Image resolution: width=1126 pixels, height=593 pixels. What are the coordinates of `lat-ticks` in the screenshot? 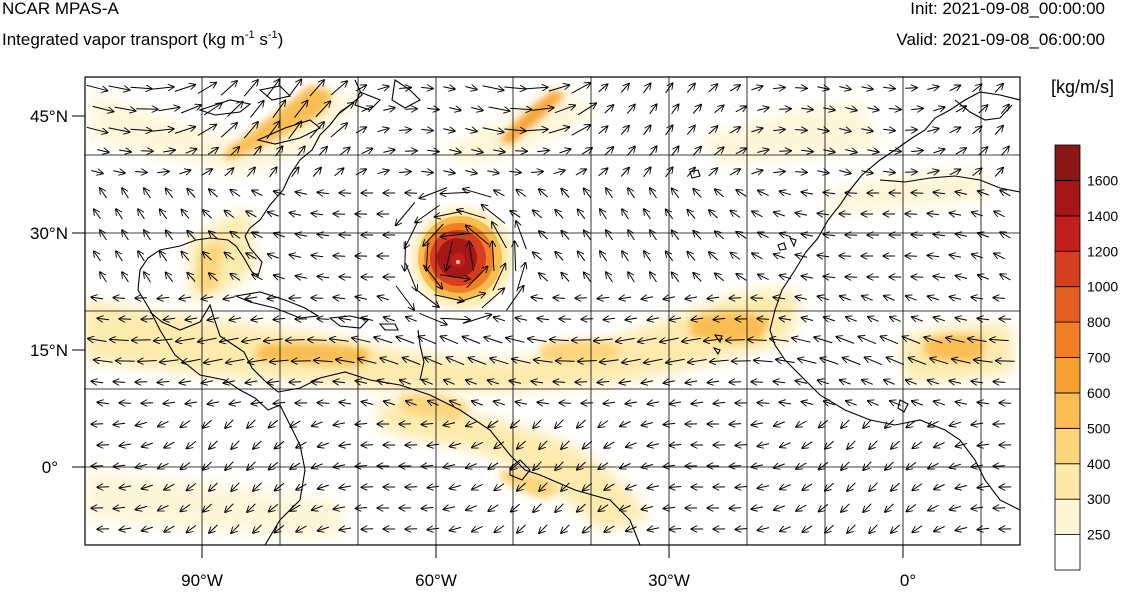 It's located at (78, 291).